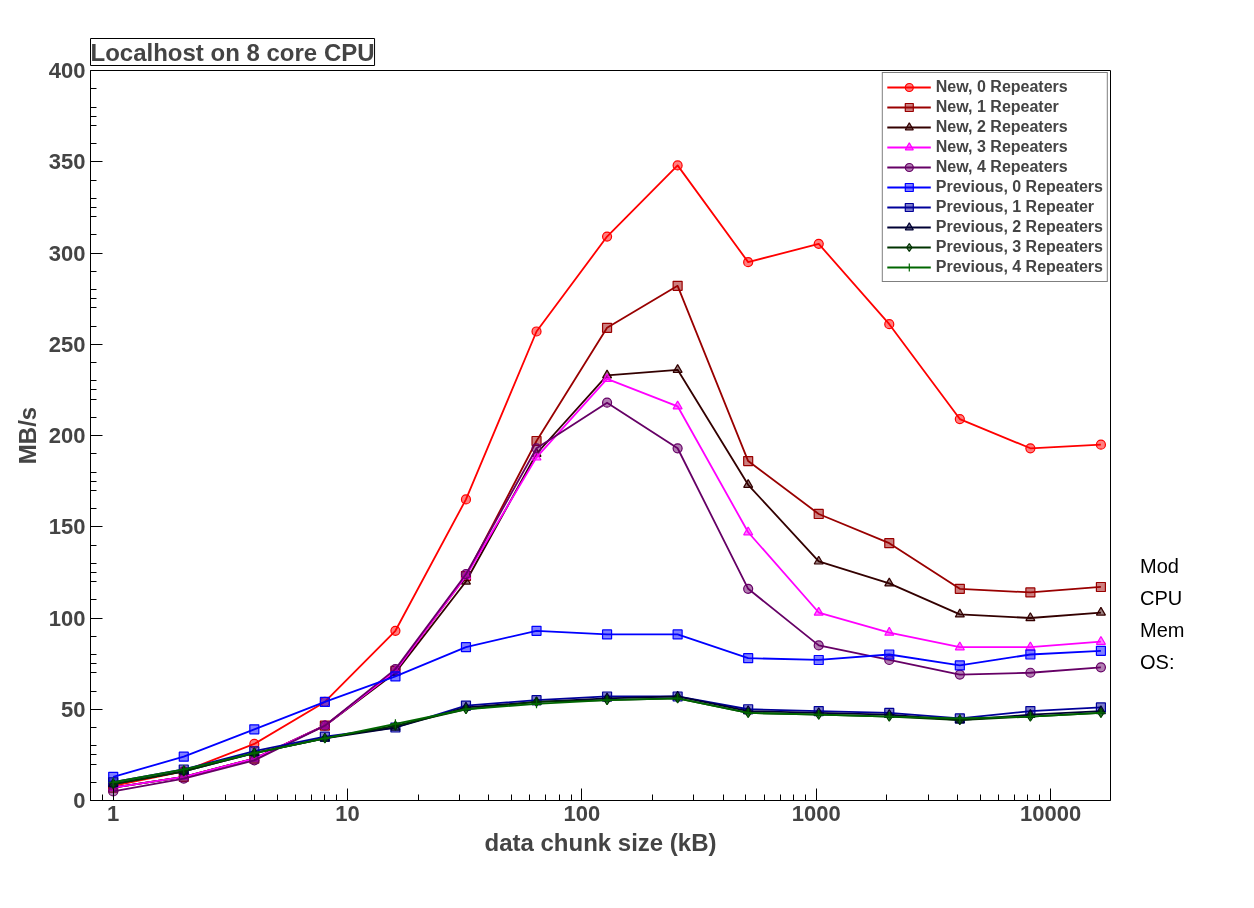 The width and height of the screenshot is (1254, 908). Describe the element at coordinates (1051, 813) in the screenshot. I see `x-tick-label: 10000` at that location.